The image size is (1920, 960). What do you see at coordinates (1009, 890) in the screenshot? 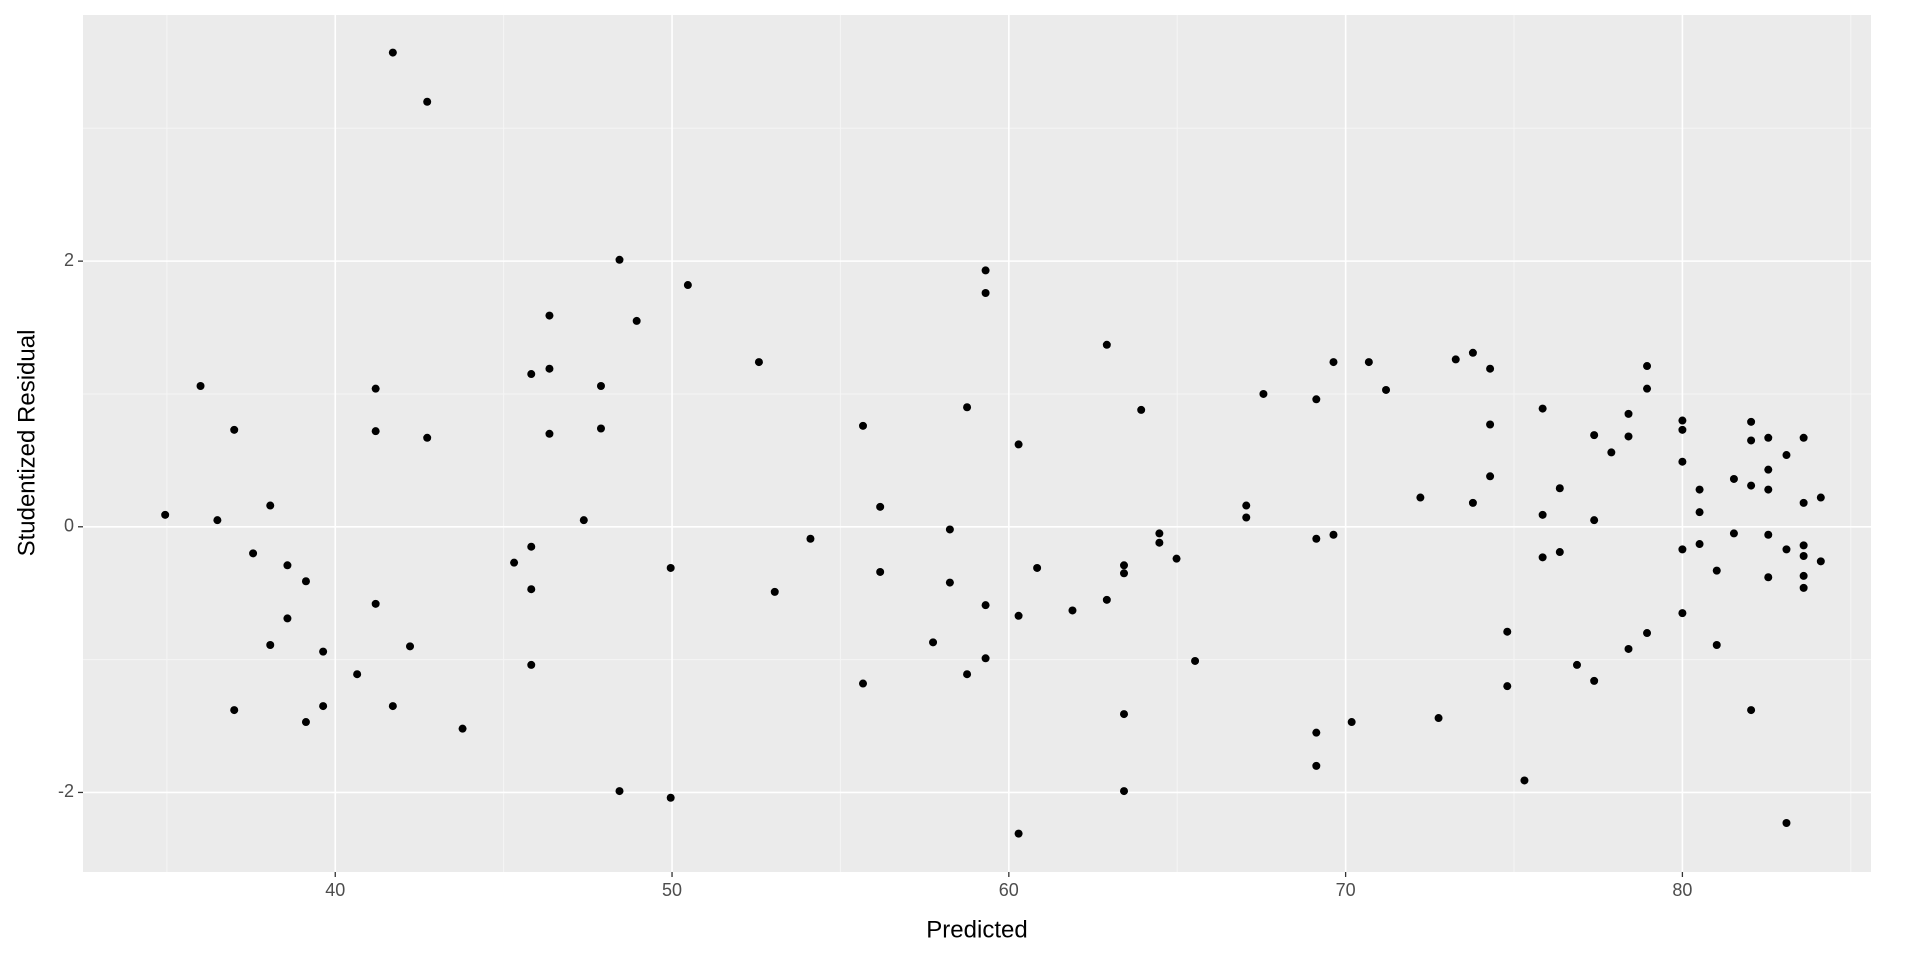
I see `x-tick-label: 60` at bounding box center [1009, 890].